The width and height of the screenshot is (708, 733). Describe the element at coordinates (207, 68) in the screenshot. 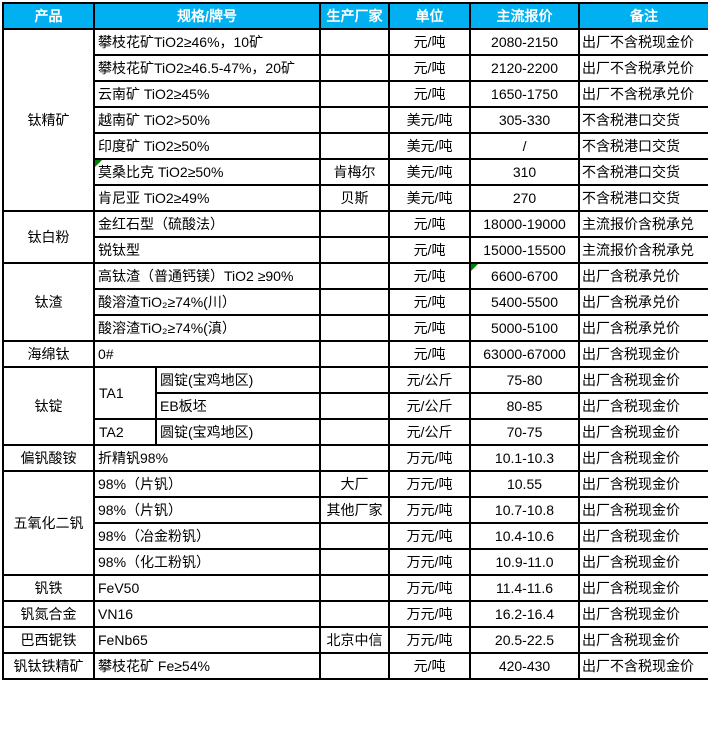

I see `spec-cell: 攀枝花矿TiO2≥46.5-47%，20矿` at that location.